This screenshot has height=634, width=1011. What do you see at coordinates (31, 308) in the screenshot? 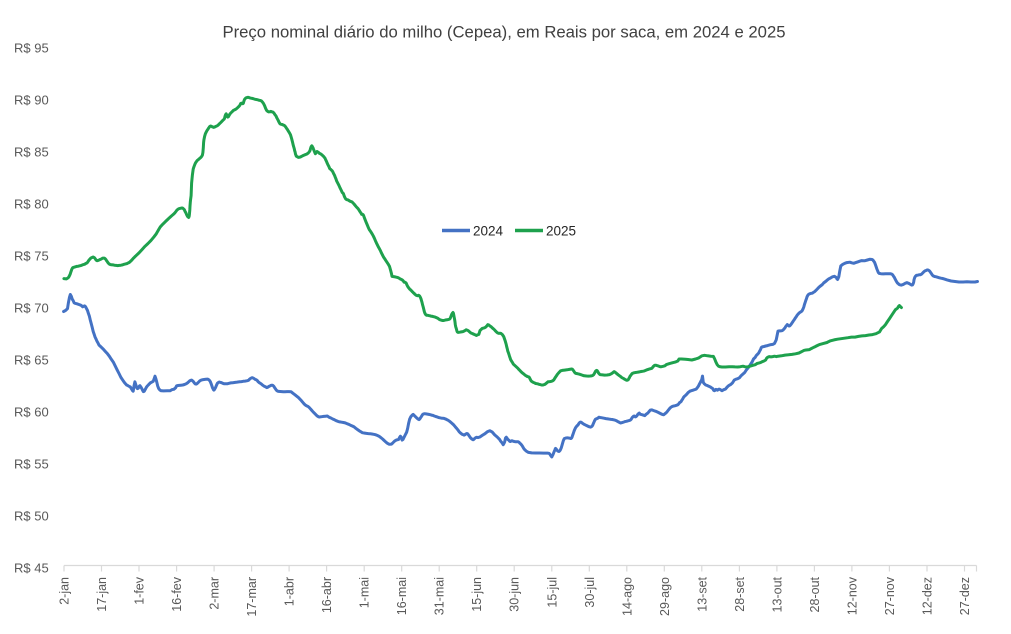
I see `svg-text: R$ 70` at bounding box center [31, 308].